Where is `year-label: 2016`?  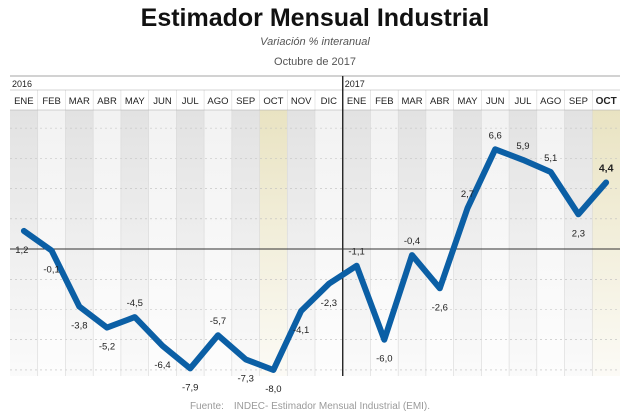
year-label: 2016 is located at coordinates (22, 84).